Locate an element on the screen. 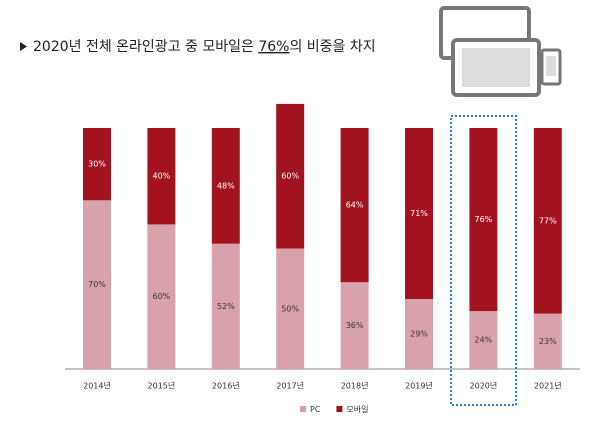 Image resolution: width=590 pixels, height=423 pixels. title-part: 의 비중을 차지 is located at coordinates (332, 47).